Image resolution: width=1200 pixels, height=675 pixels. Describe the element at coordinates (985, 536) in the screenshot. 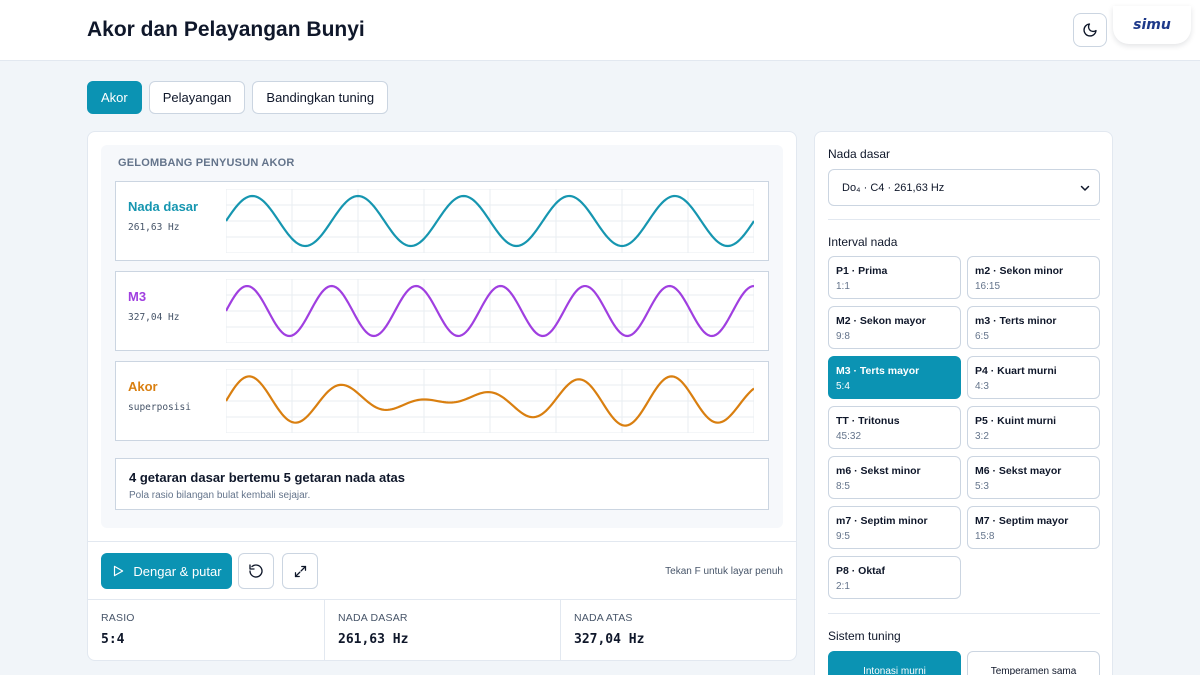

I see `interval-ratio: 15:8` at that location.